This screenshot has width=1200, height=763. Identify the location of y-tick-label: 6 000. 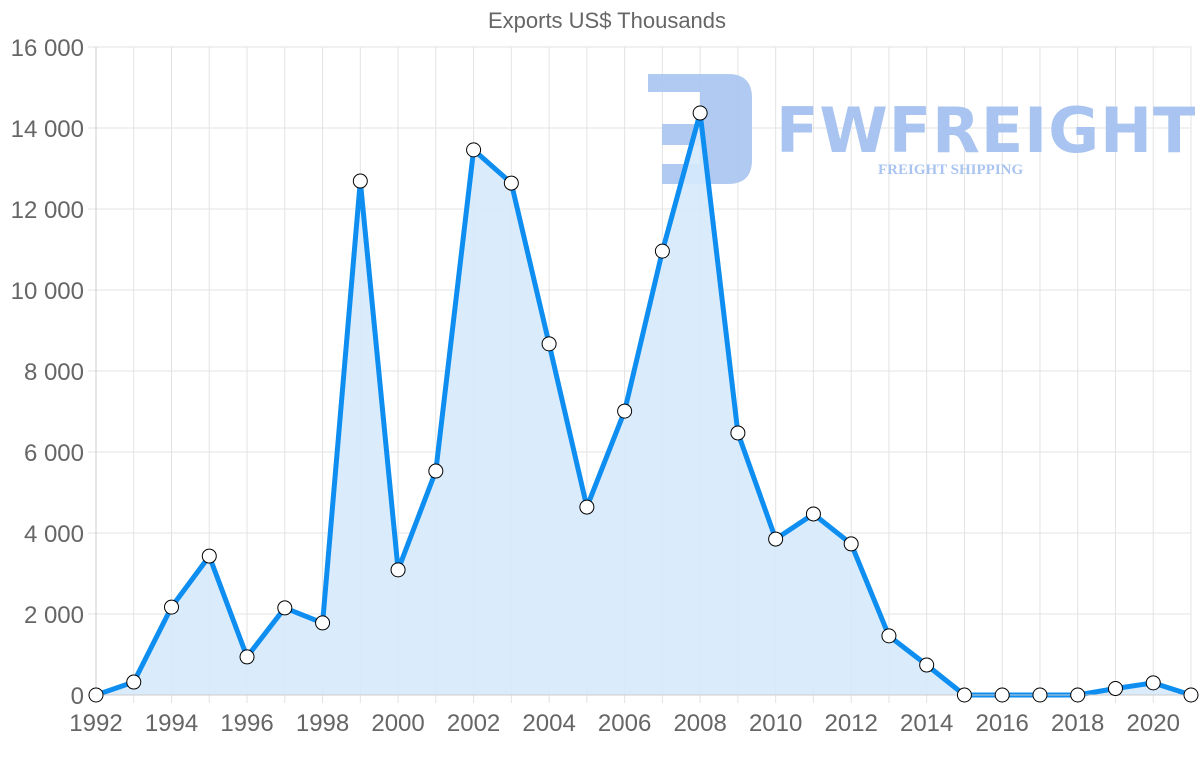
(54, 453).